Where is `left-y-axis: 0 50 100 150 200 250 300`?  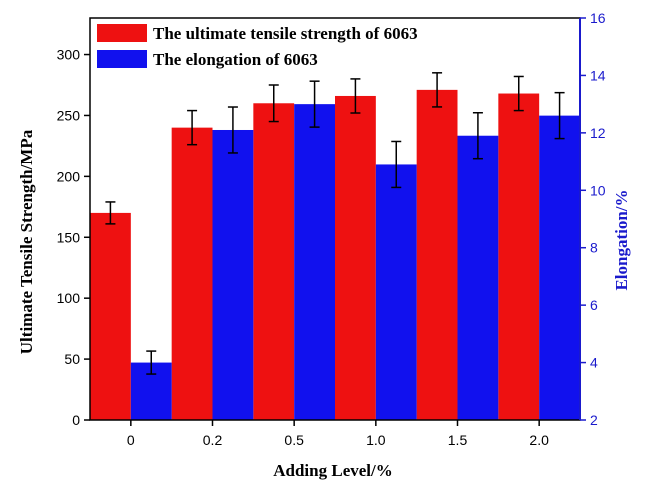
left-y-axis: 0 50 100 150 200 250 300 is located at coordinates (73, 237).